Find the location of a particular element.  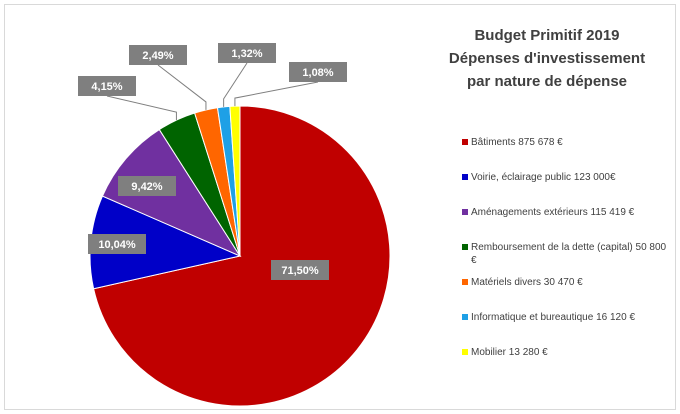

legend-label: Bâtiments 875 678 € is located at coordinates (517, 142).